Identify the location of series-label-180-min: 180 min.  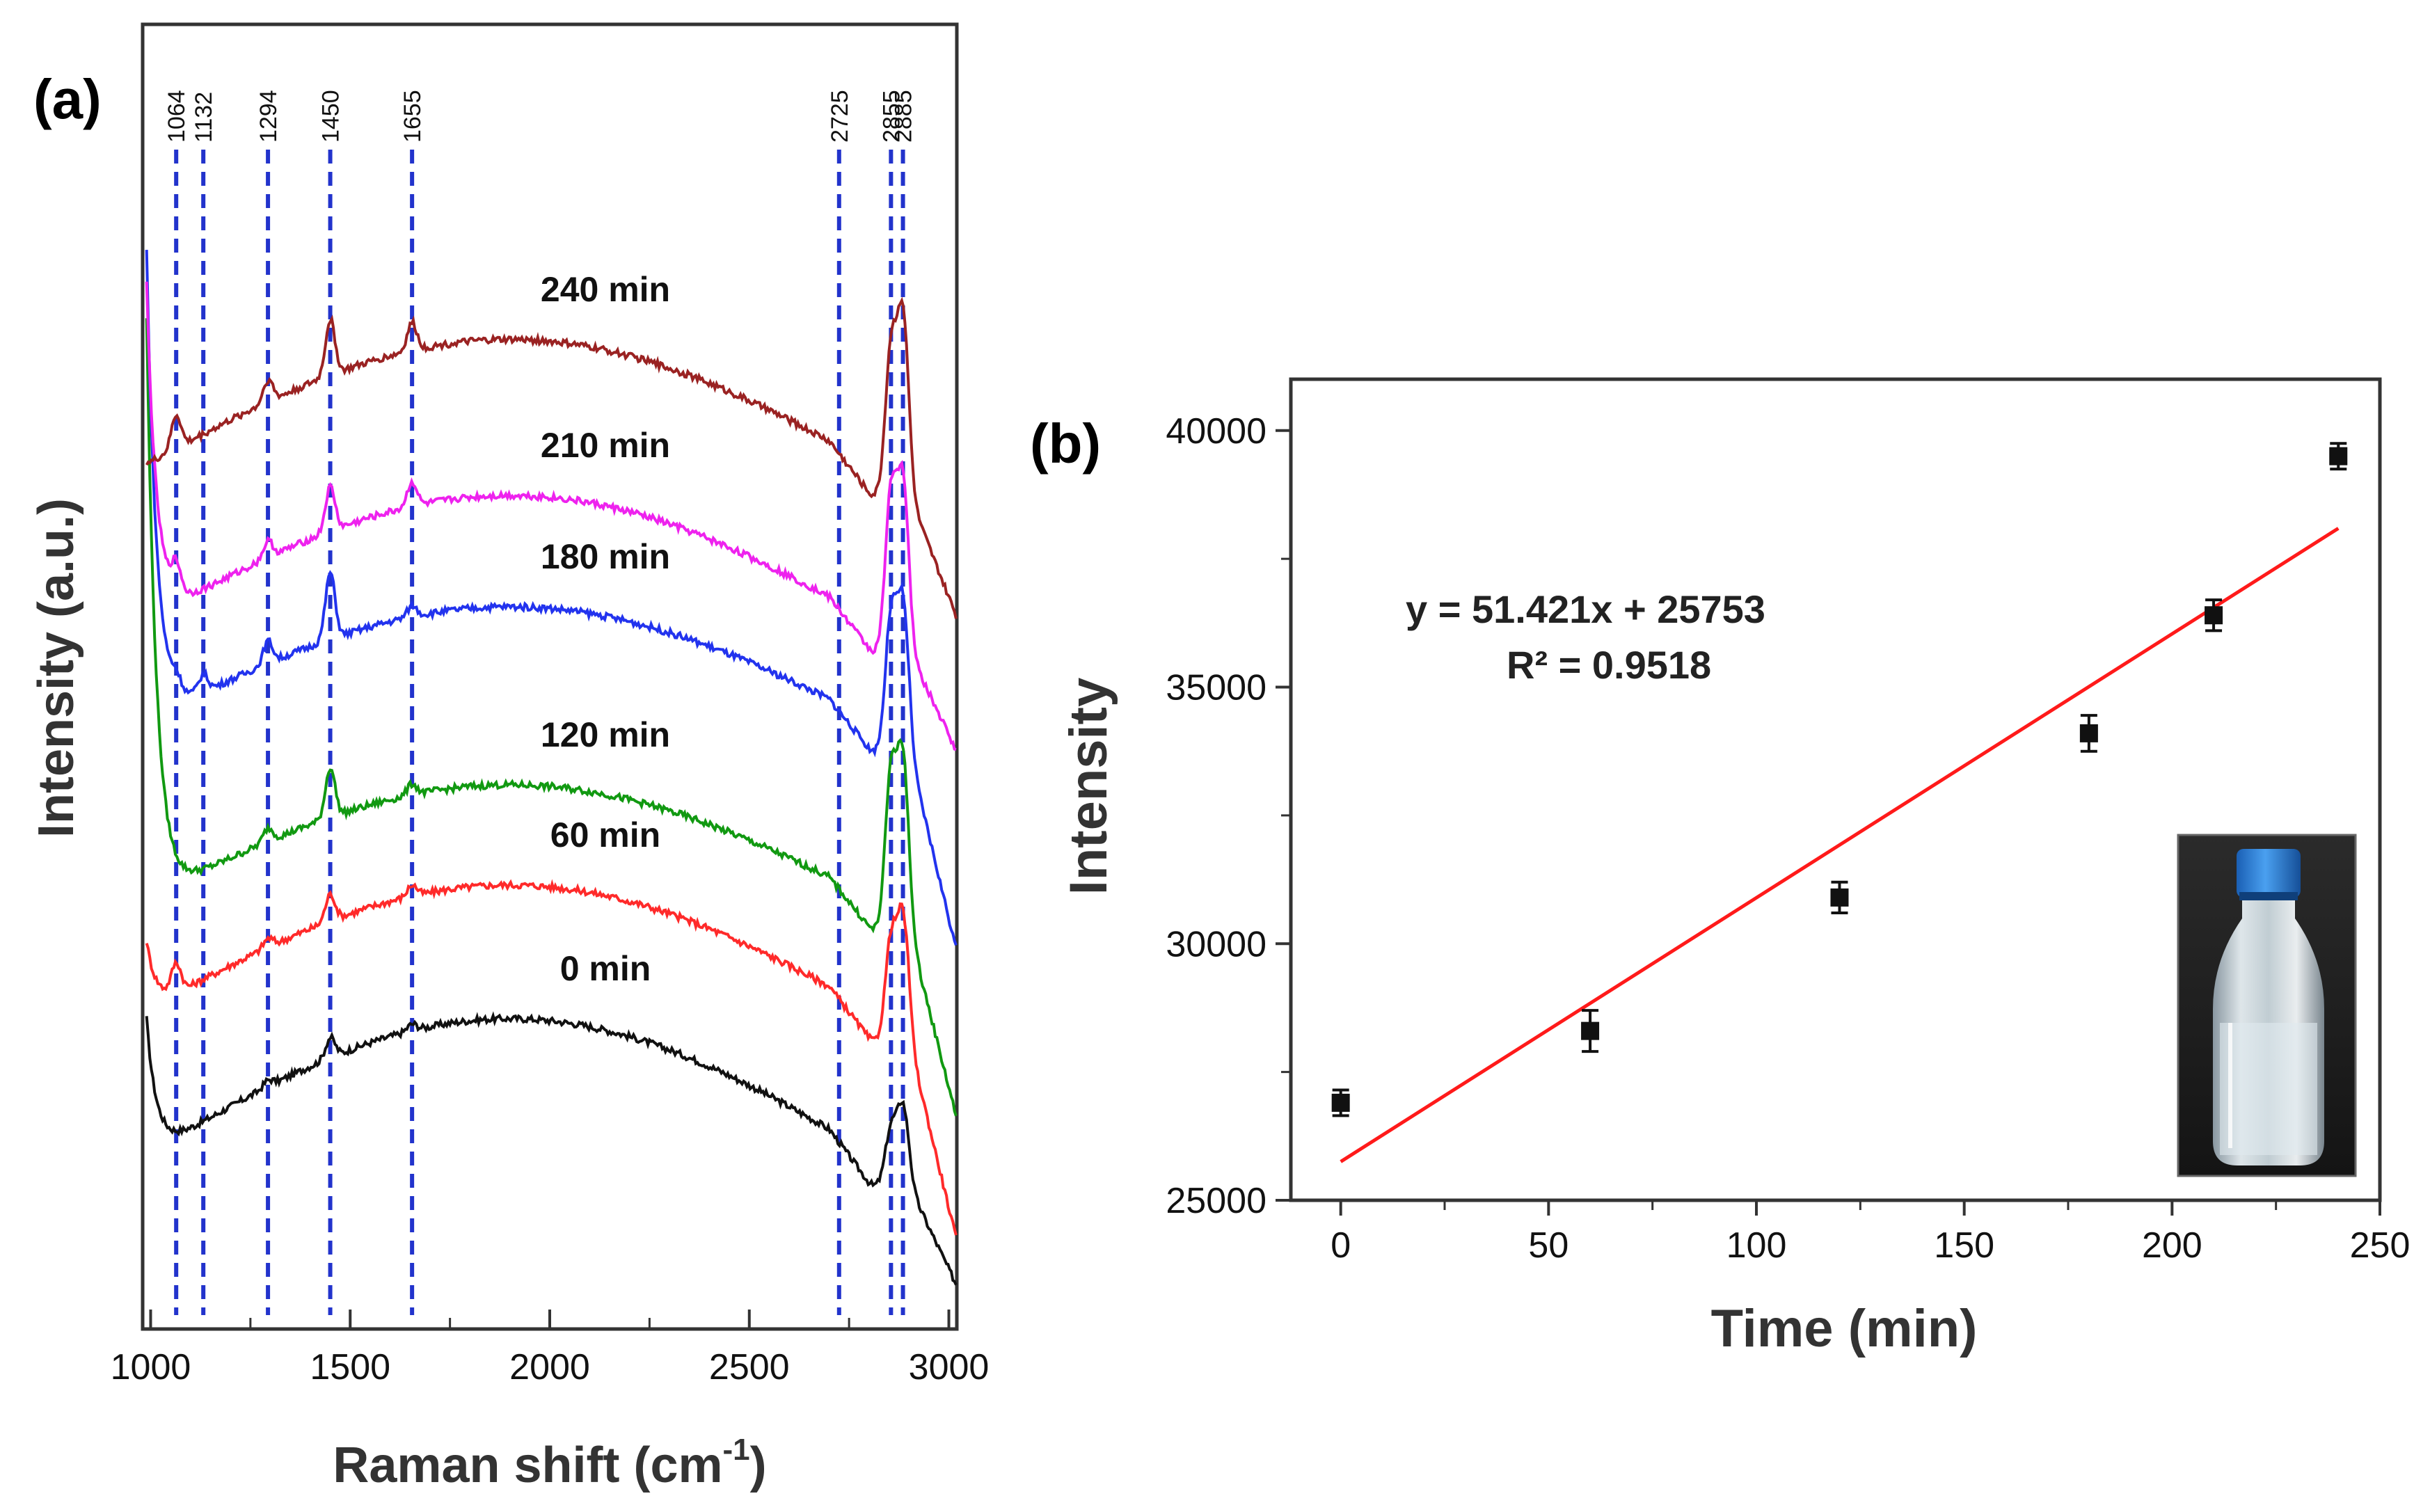
(605, 556).